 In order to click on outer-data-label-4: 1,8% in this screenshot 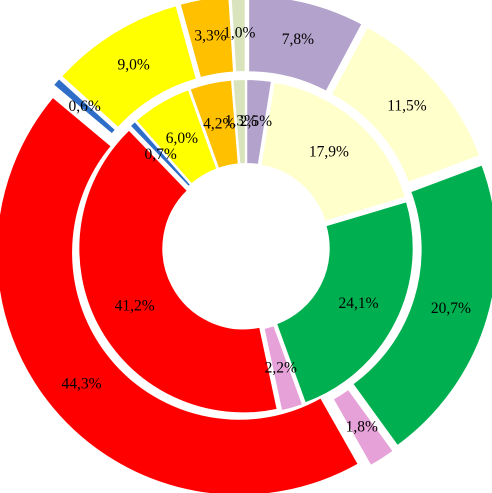, I will do `click(362, 426)`.